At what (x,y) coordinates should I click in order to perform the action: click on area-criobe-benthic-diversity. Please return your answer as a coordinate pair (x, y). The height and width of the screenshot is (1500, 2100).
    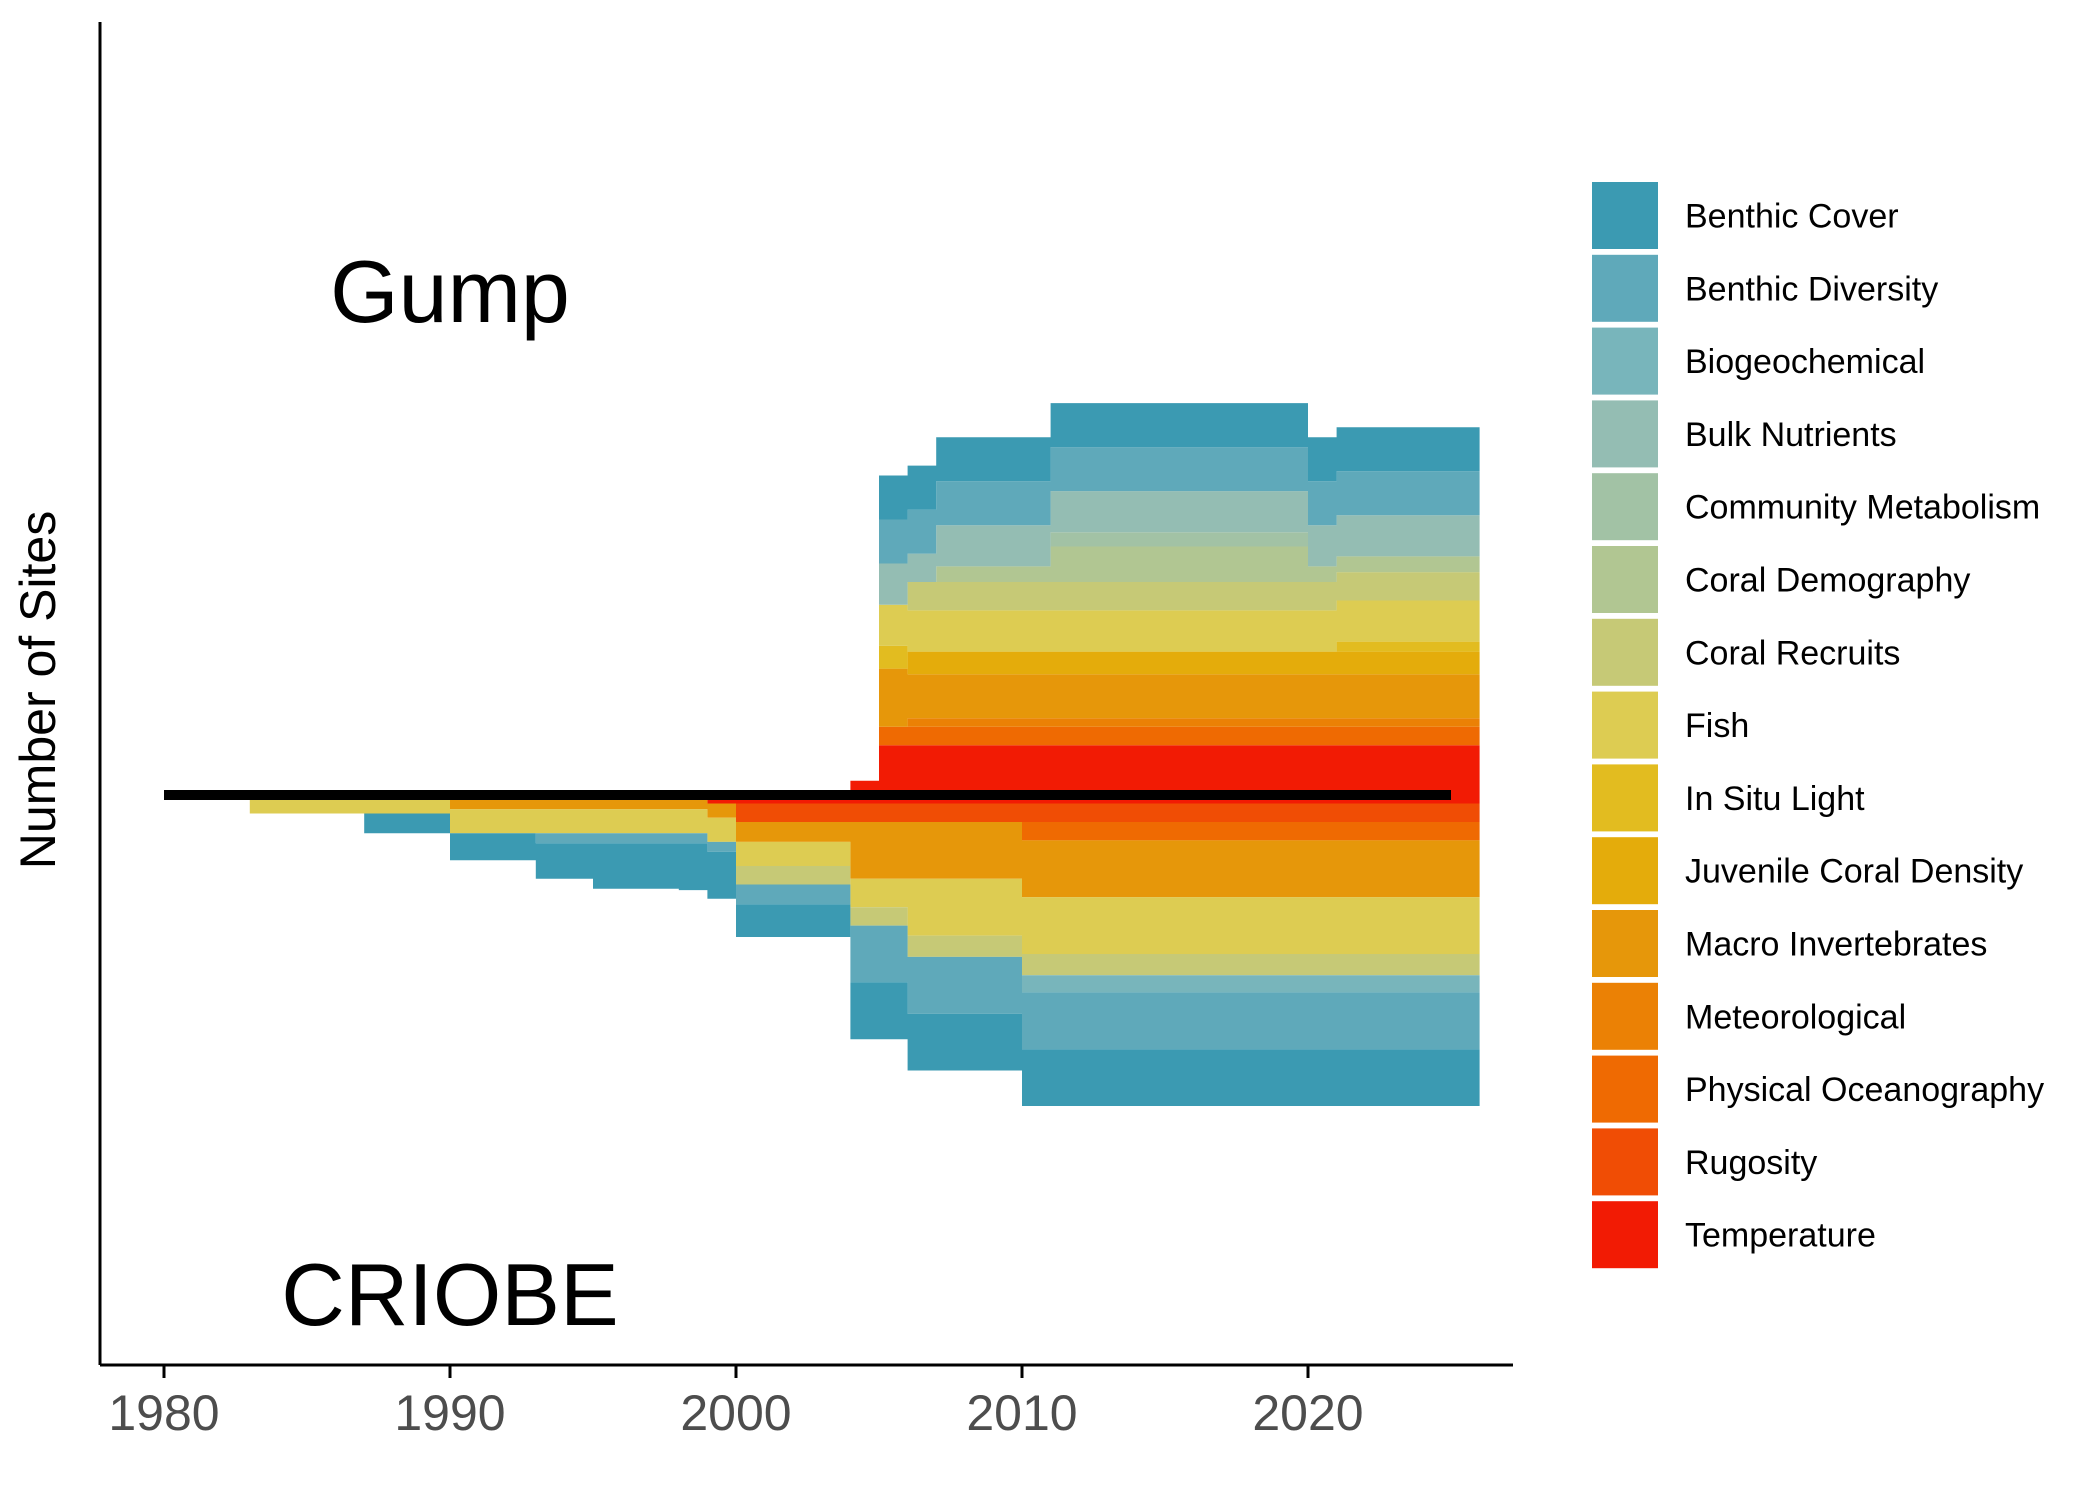
    Looking at the image, I should click on (864, 931).